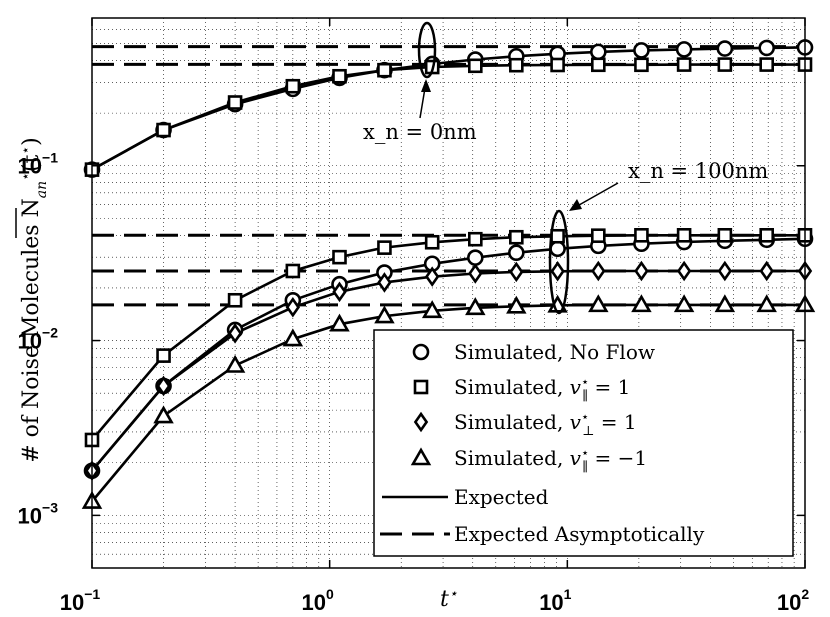 Image resolution: width=830 pixels, height=617 pixels. What do you see at coordinates (38, 164) in the screenshot?
I see `y-tick-label: 10⁻¹` at bounding box center [38, 164].